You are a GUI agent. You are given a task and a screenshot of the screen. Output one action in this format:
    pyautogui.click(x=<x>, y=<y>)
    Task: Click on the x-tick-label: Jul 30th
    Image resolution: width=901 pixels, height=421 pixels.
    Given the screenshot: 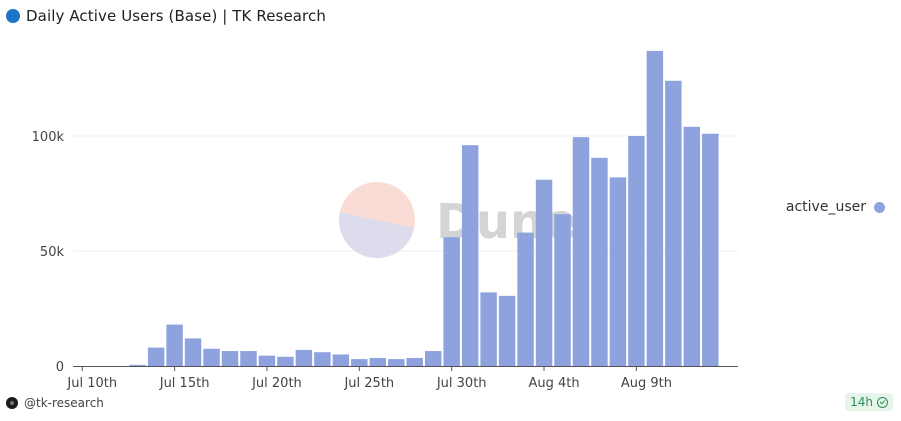 What is the action you would take?
    pyautogui.click(x=461, y=383)
    